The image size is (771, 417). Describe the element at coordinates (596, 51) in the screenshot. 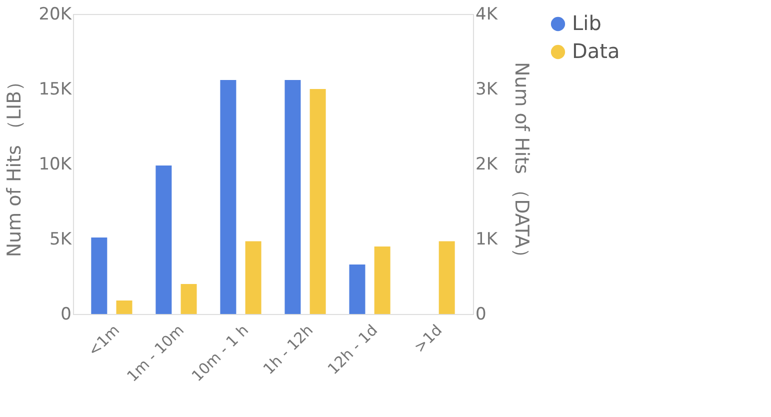

I see `legend-label: Data` at that location.